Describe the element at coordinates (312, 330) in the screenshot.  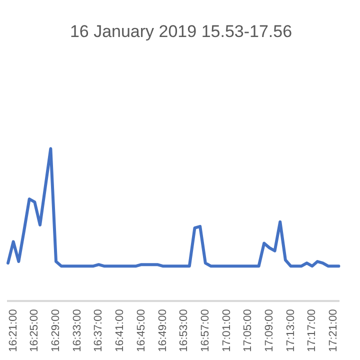
I see `x-tick-label: 17:17:00` at that location.